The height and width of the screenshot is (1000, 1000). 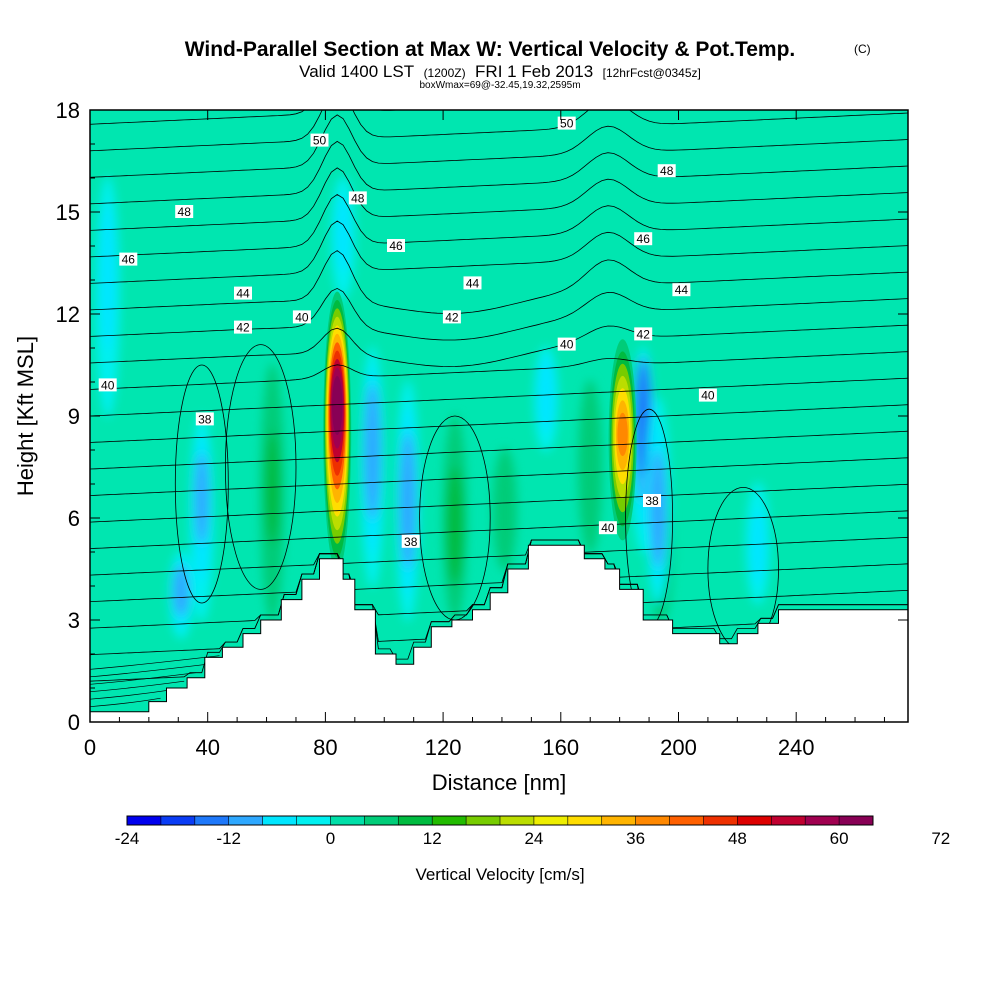 I want to click on isentrope-label-text: 44, so click(x=243, y=294).